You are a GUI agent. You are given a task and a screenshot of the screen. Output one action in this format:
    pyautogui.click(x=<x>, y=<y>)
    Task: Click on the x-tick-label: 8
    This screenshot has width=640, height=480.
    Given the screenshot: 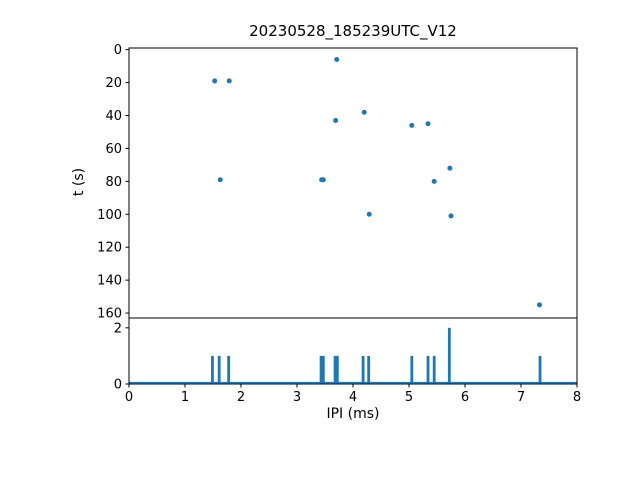 What is the action you would take?
    pyautogui.click(x=577, y=397)
    